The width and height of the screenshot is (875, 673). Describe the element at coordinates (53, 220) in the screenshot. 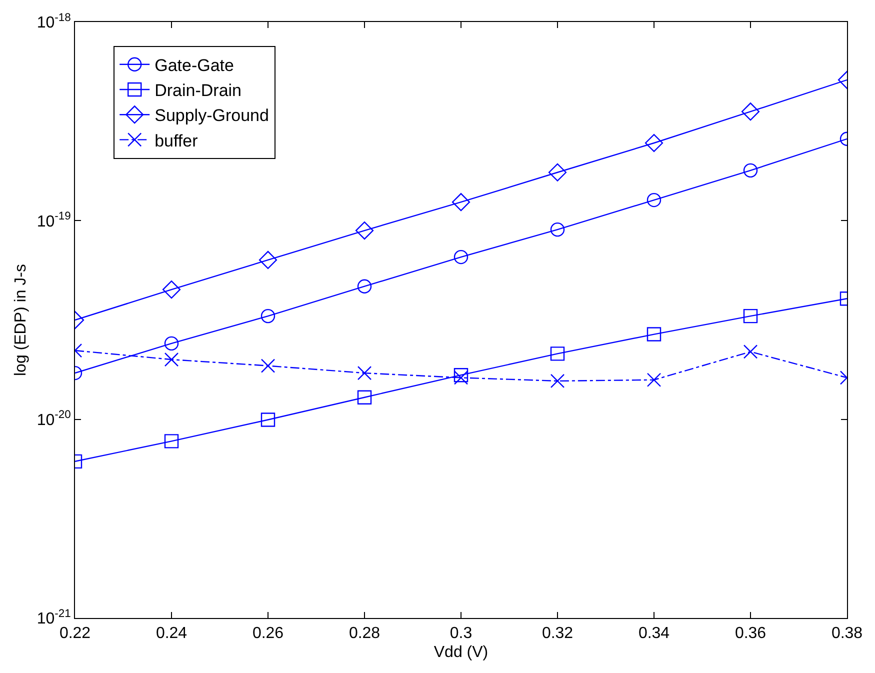

I see `y-tick-label: 10$^{-19}$` at that location.